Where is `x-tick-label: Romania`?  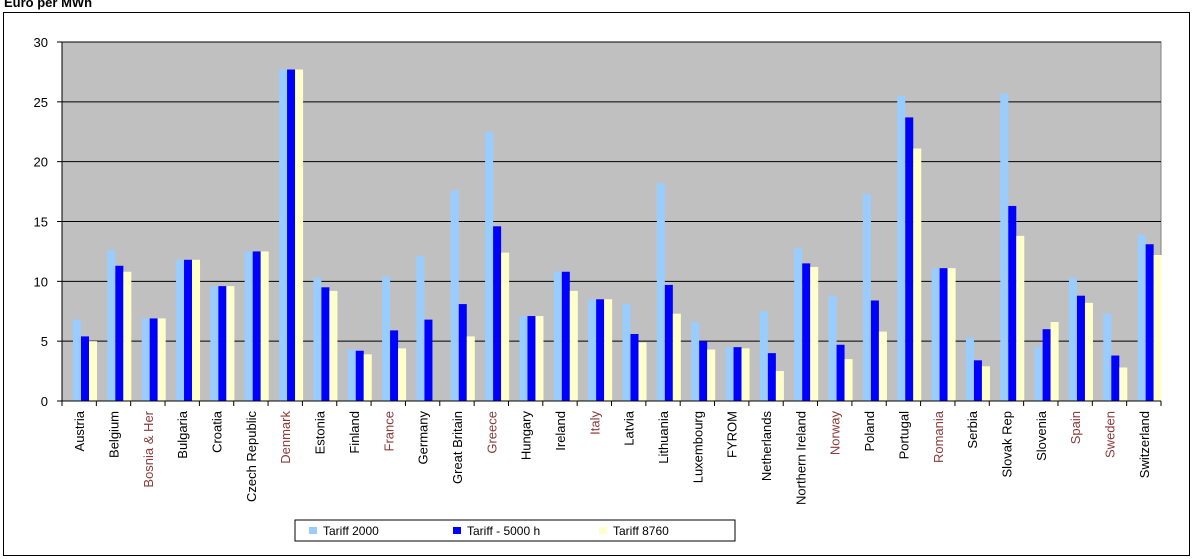
x-tick-label: Romania is located at coordinates (938, 436).